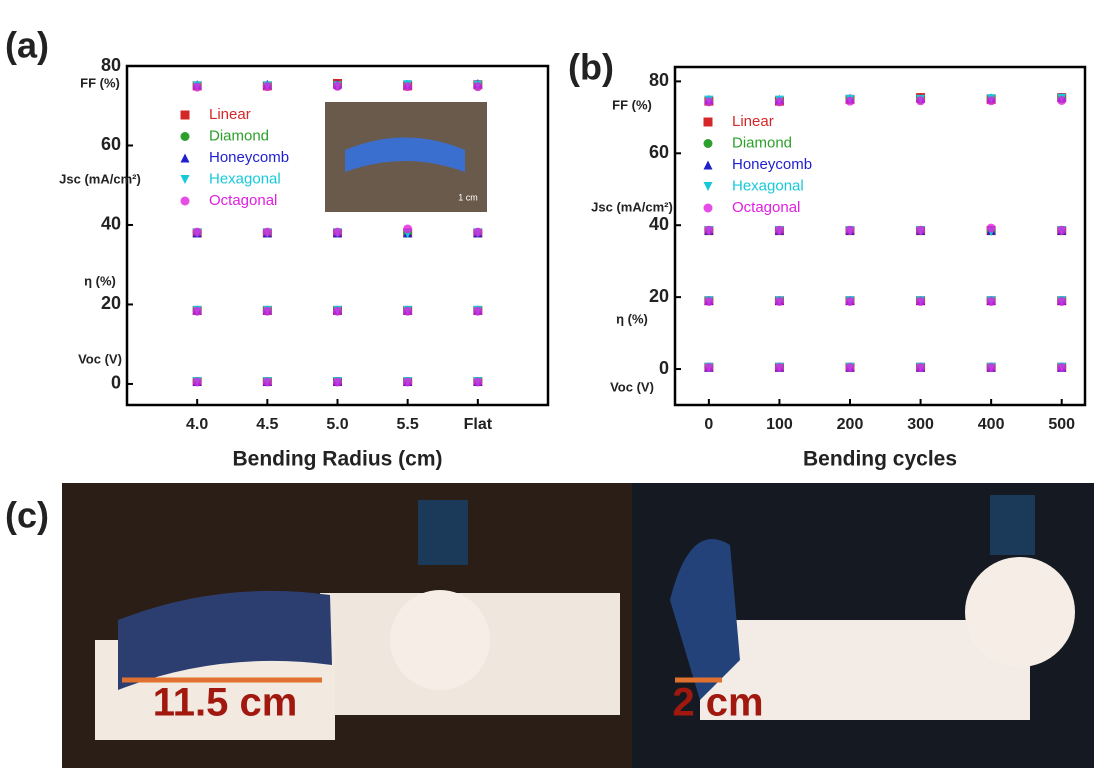 The image size is (1094, 768). What do you see at coordinates (753, 121) in the screenshot?
I see `legend-label: Linear` at bounding box center [753, 121].